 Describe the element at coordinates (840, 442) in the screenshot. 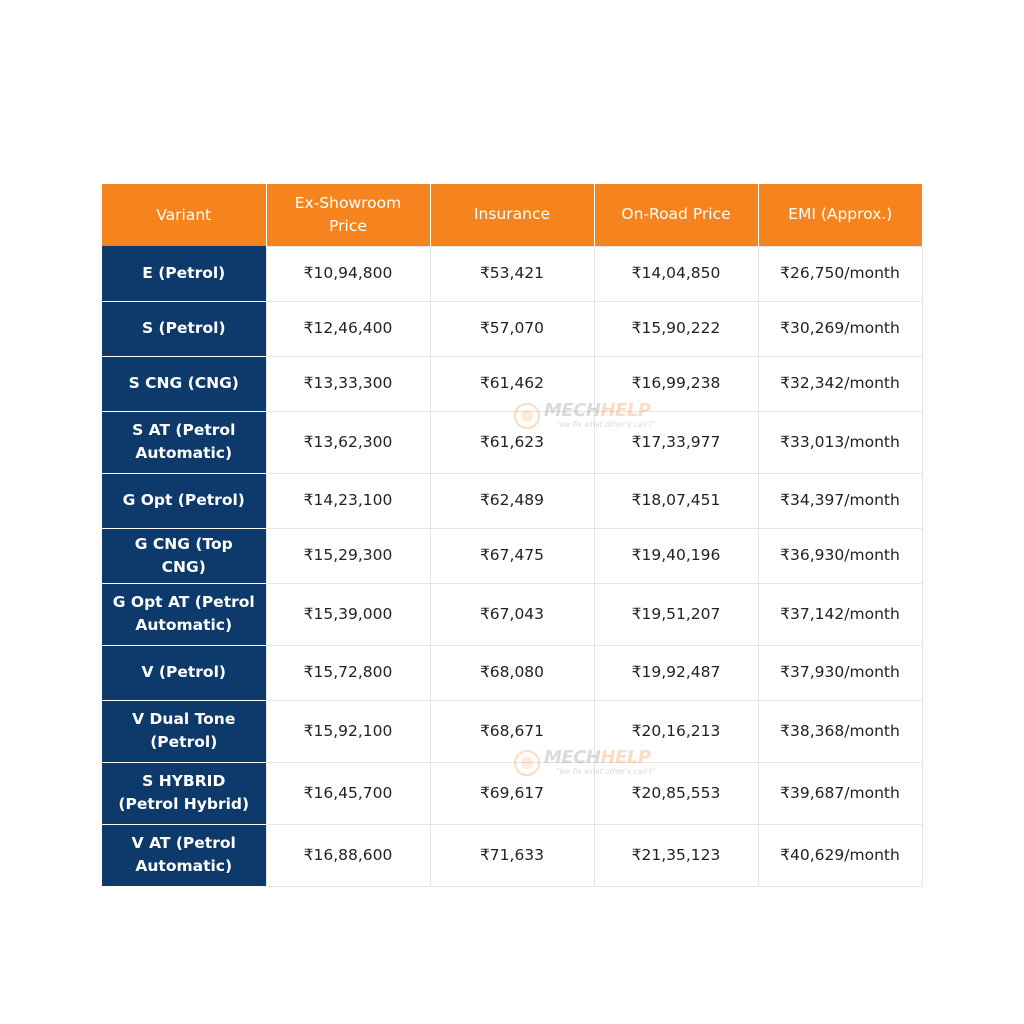

I see `emi-cell: ₹33,013/month` at that location.